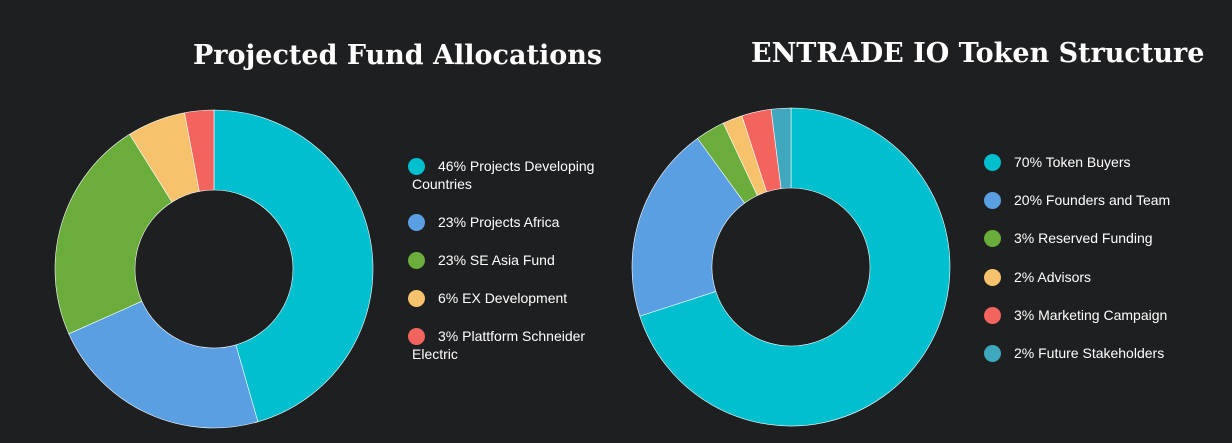 The height and width of the screenshot is (443, 1232). I want to click on legend-label: 6% EX Development, so click(503, 298).